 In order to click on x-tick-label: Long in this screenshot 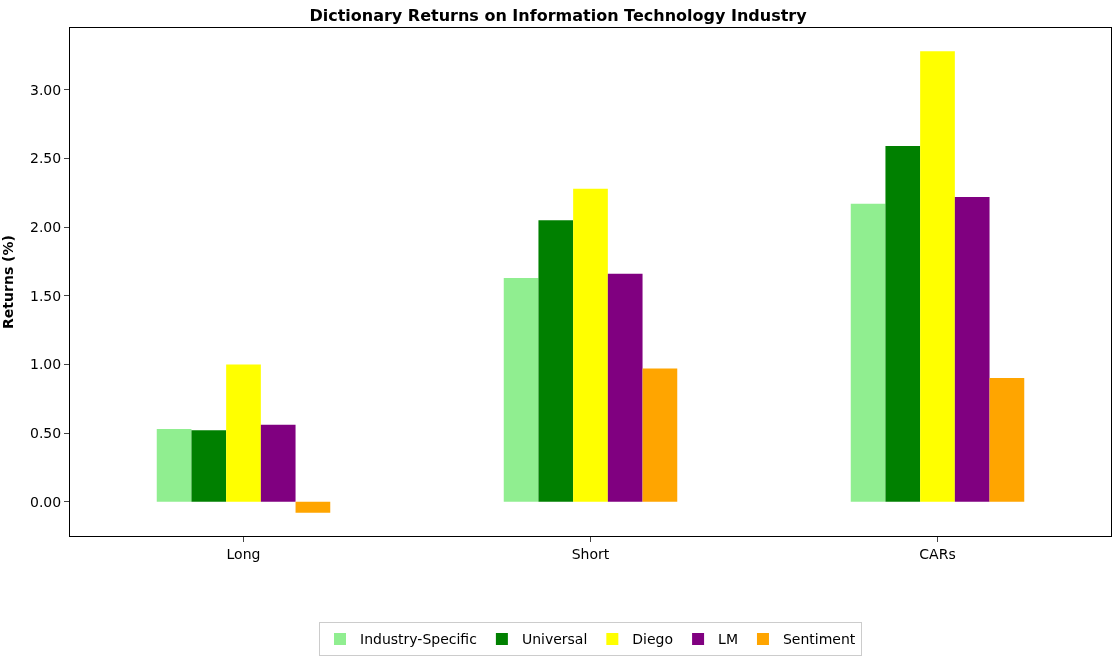, I will do `click(243, 553)`.